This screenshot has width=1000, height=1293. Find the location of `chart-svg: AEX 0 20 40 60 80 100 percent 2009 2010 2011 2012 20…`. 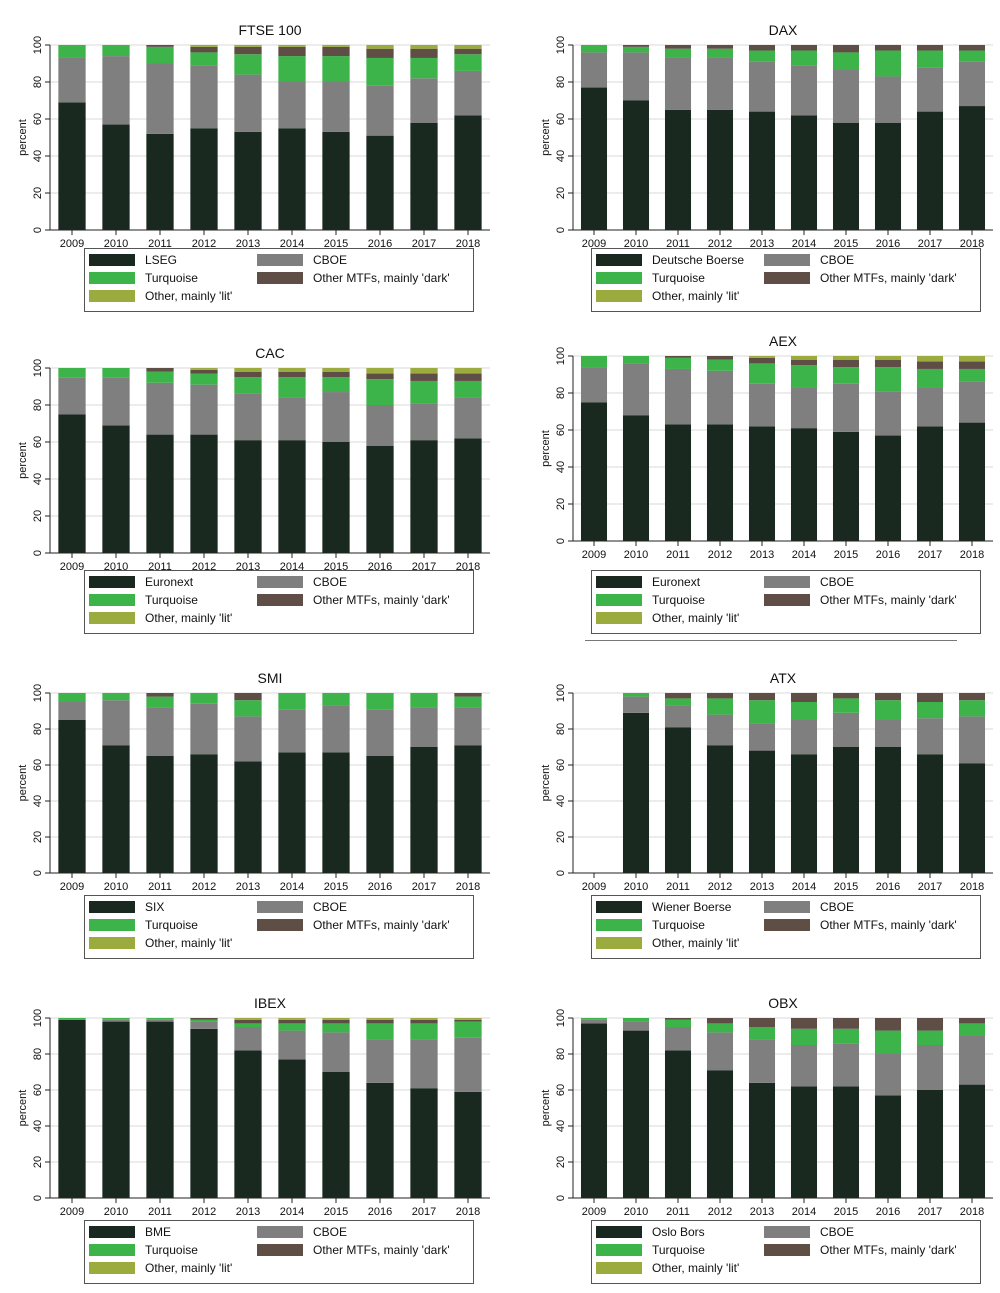

chart-svg: AEX 0 20 40 60 80 100 percent 2009 2010 2011 2012 20… is located at coordinates (766, 447).